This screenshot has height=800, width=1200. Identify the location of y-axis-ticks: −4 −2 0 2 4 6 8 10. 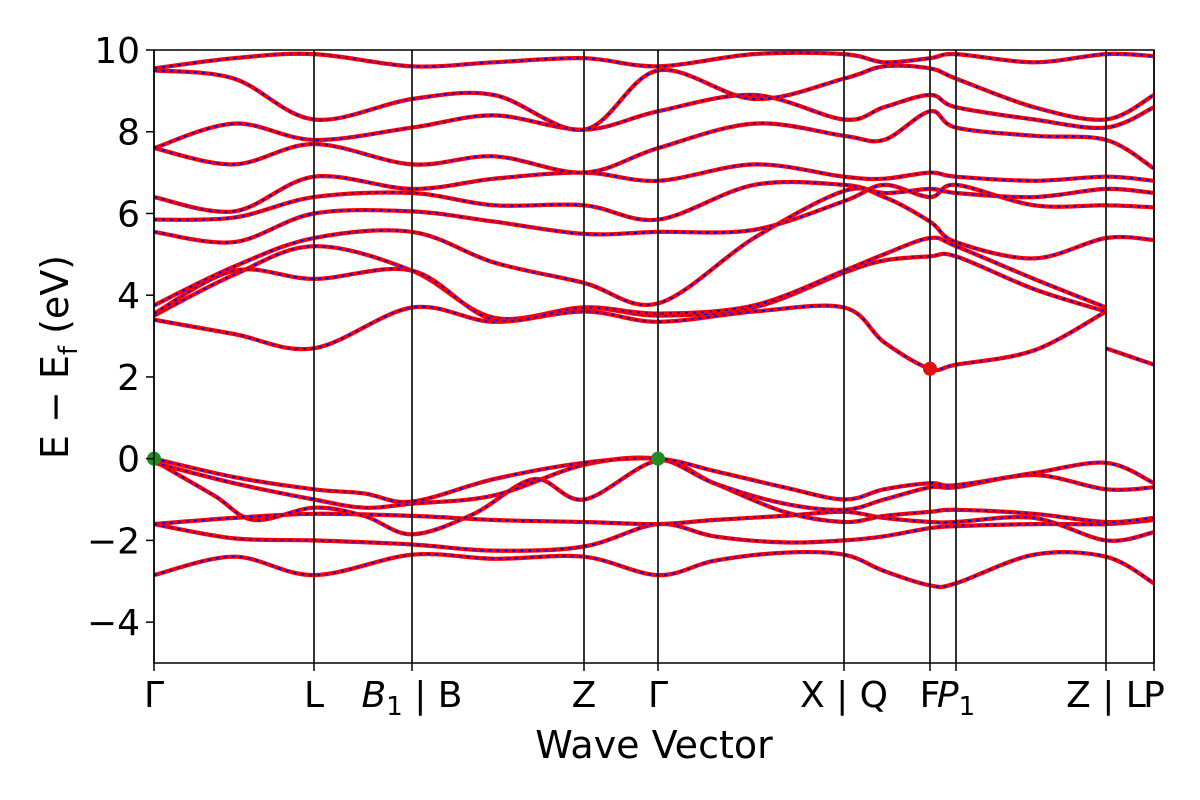
(120, 337).